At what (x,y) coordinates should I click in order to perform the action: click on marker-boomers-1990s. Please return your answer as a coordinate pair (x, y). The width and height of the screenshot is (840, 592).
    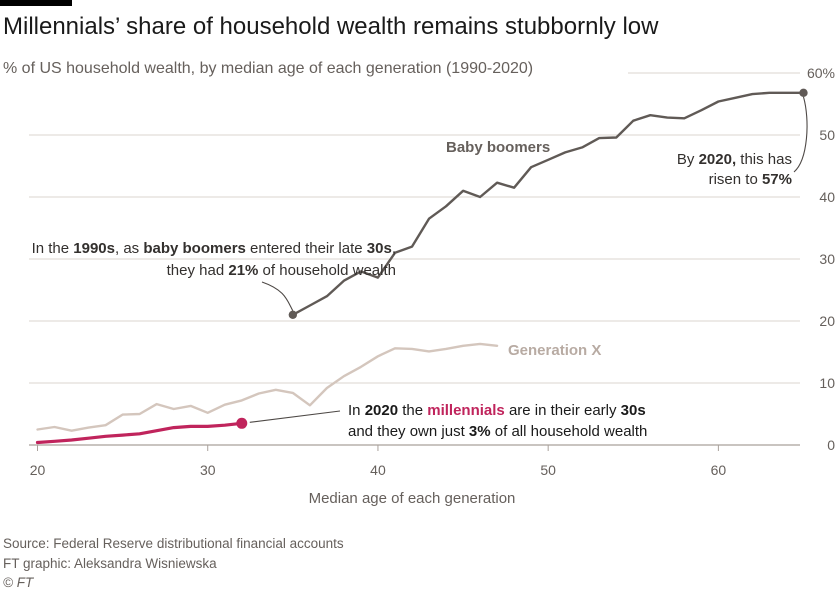
    Looking at the image, I should click on (293, 314).